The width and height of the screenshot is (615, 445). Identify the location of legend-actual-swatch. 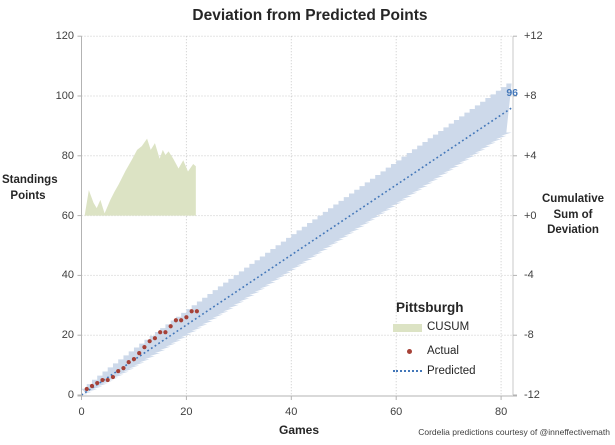
(409, 351).